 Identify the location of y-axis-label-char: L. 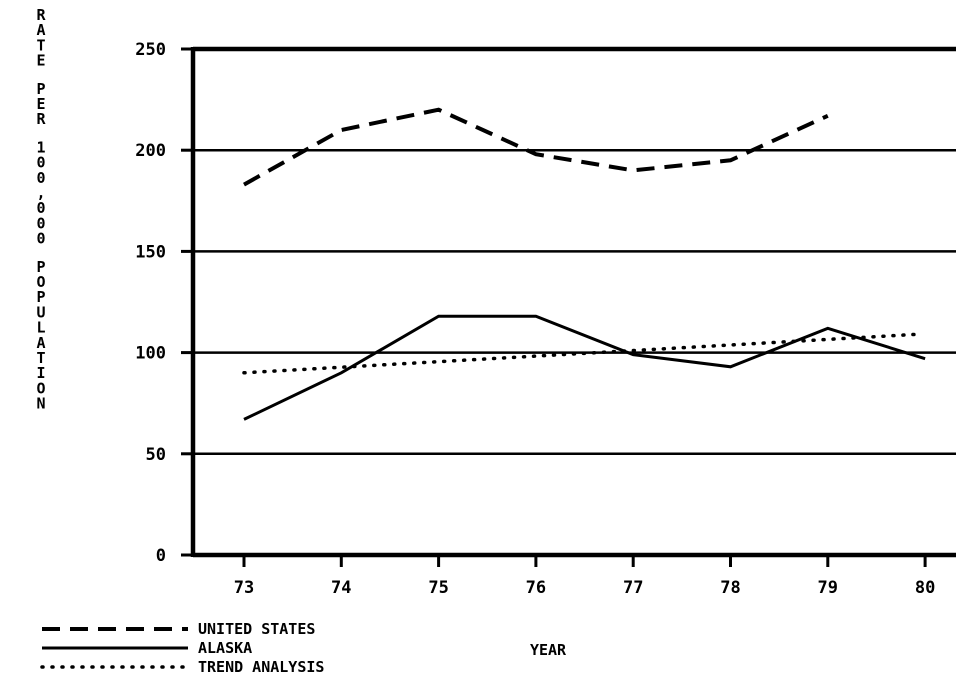
(40, 328).